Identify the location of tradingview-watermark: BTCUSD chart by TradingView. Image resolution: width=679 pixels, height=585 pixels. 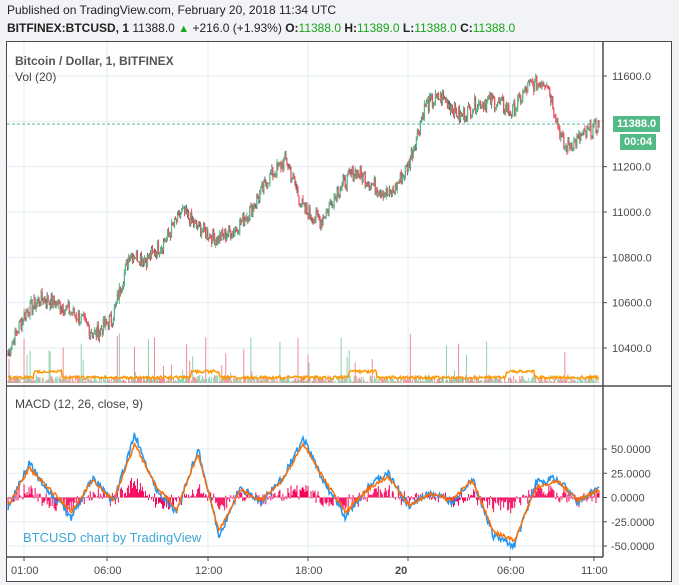
(112, 537).